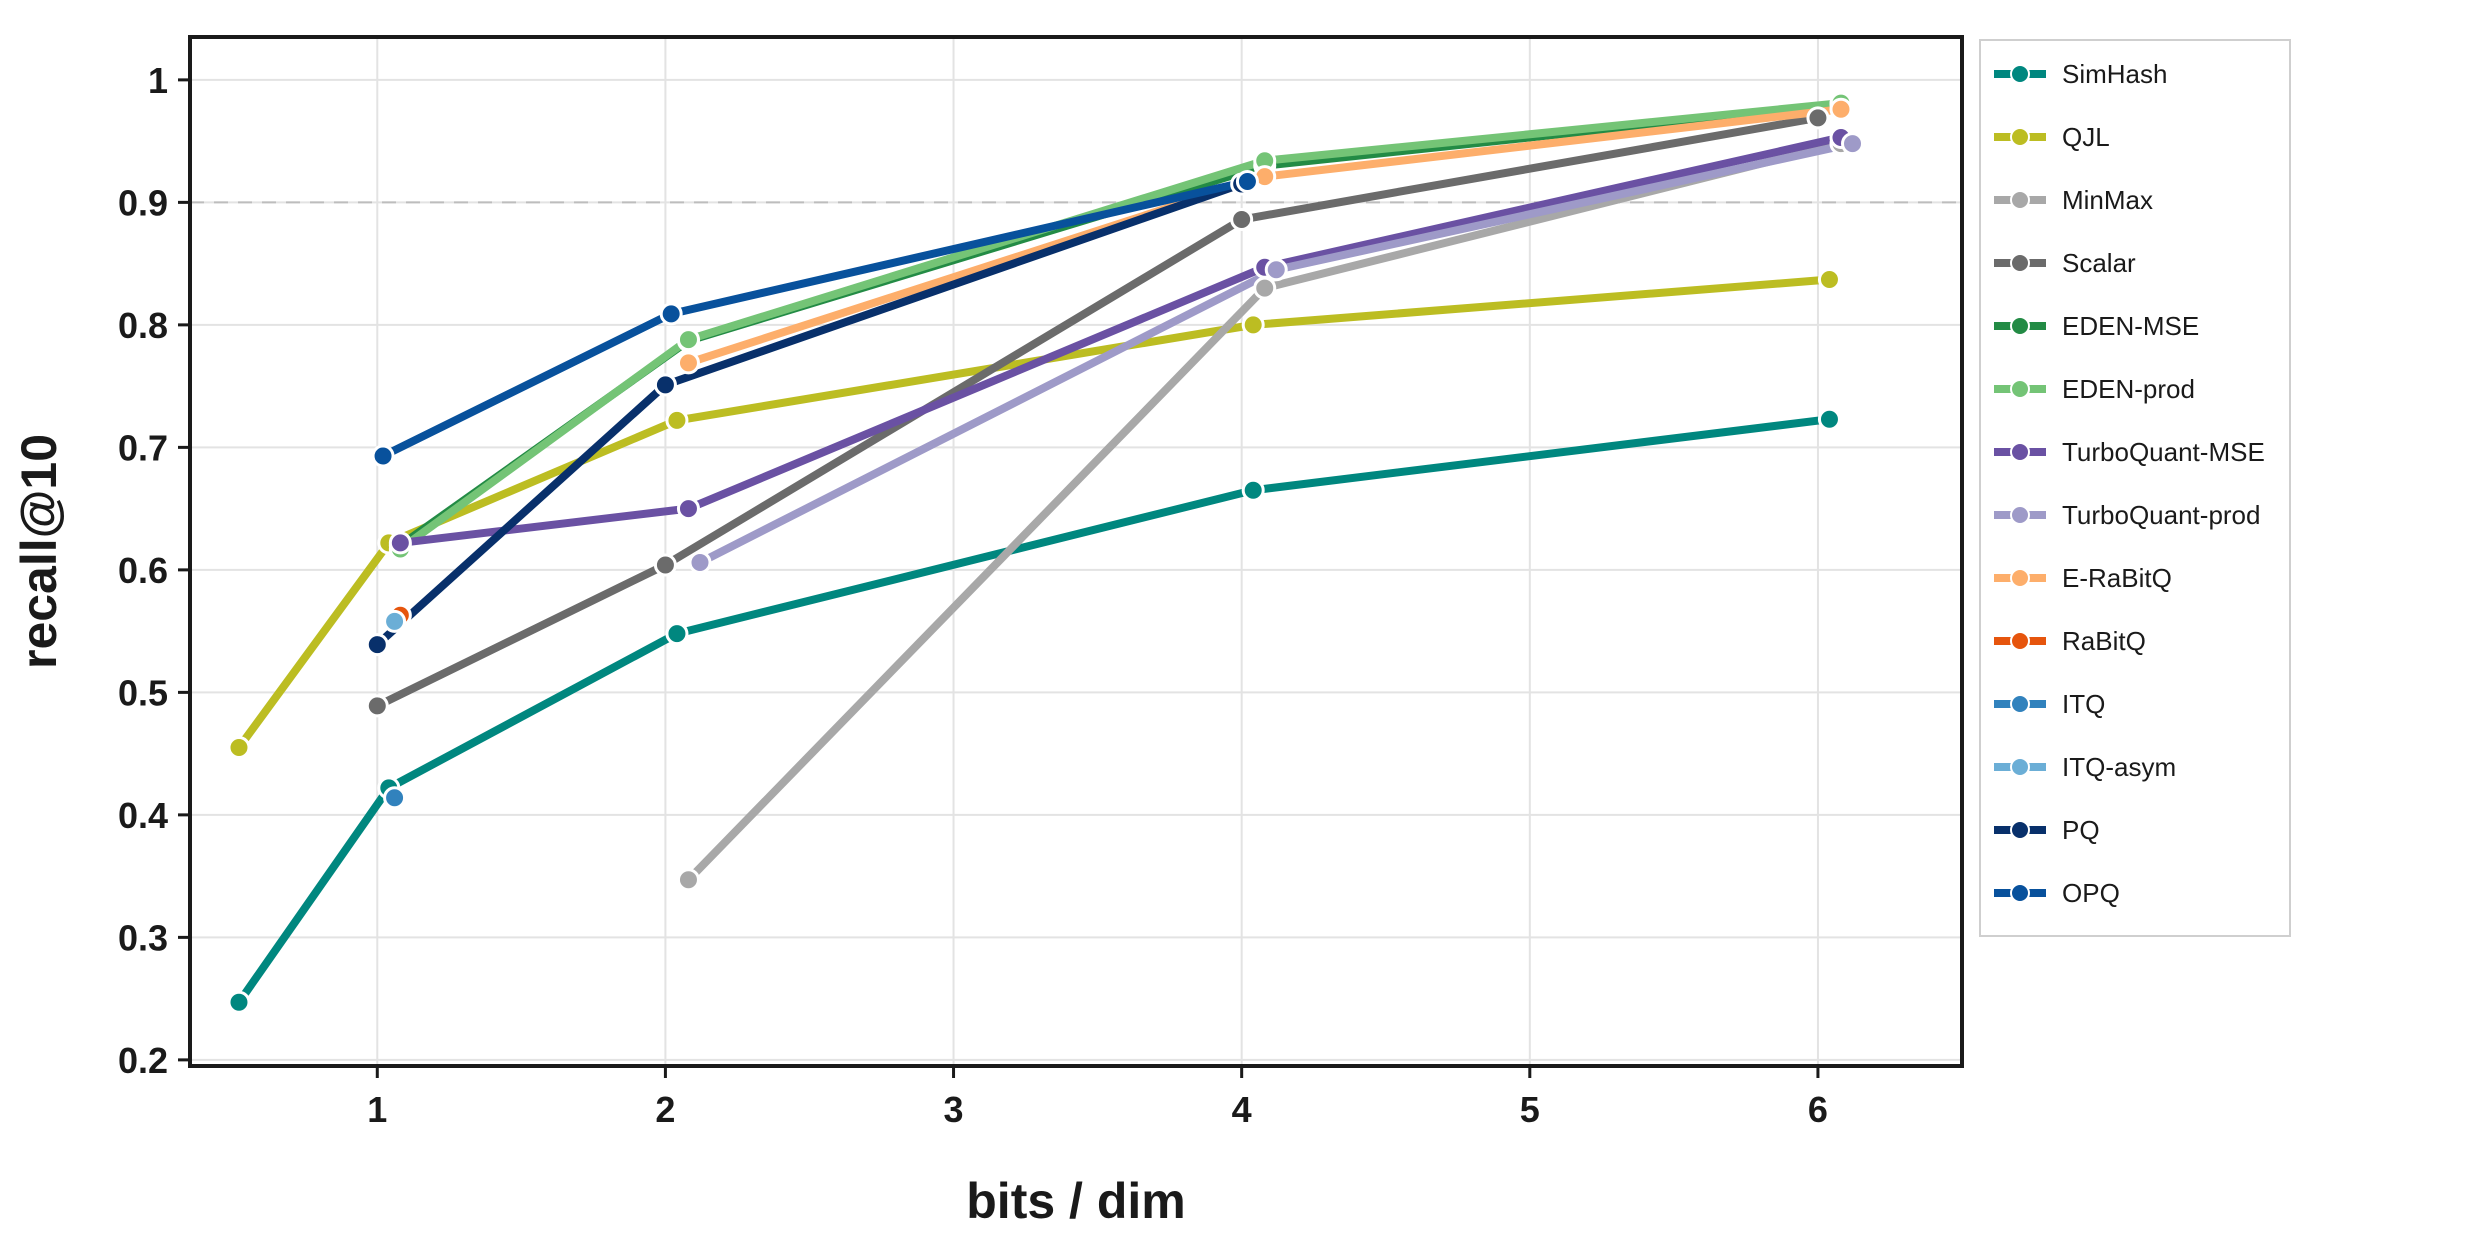  What do you see at coordinates (143, 570) in the screenshot?
I see `y-tick-label: 0.6` at bounding box center [143, 570].